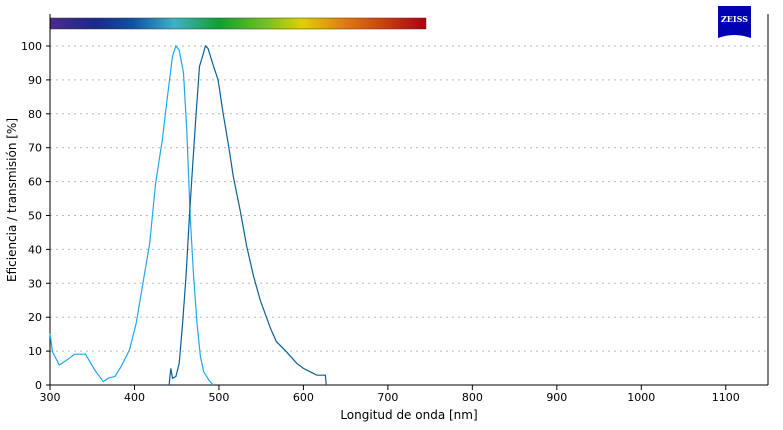 The width and height of the screenshot is (783, 430). What do you see at coordinates (408, 415) in the screenshot?
I see `x-axis-title: Longitud de onda [nm]` at bounding box center [408, 415].